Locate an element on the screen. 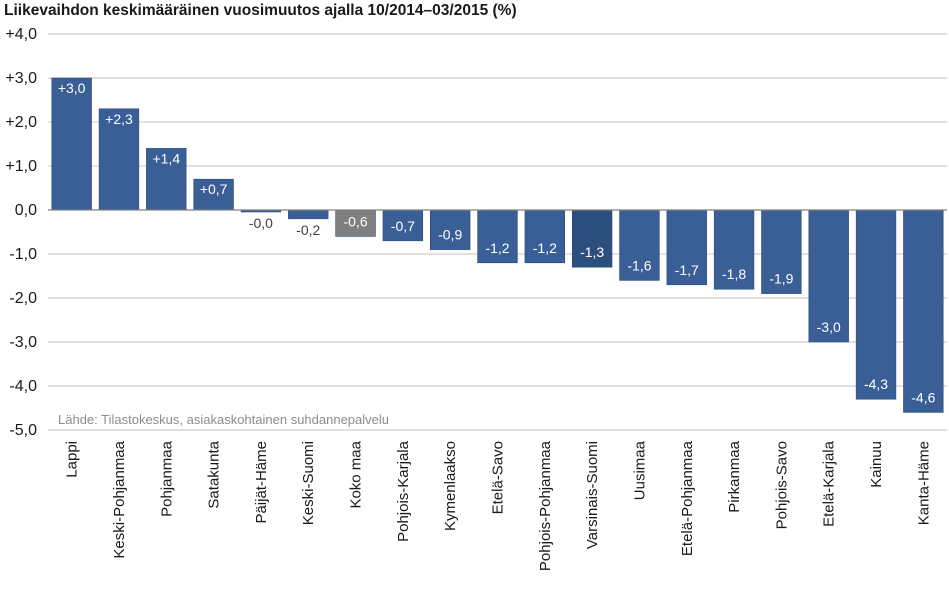 This screenshot has width=949, height=594. y-tick-label: +1,0 is located at coordinates (21, 166).